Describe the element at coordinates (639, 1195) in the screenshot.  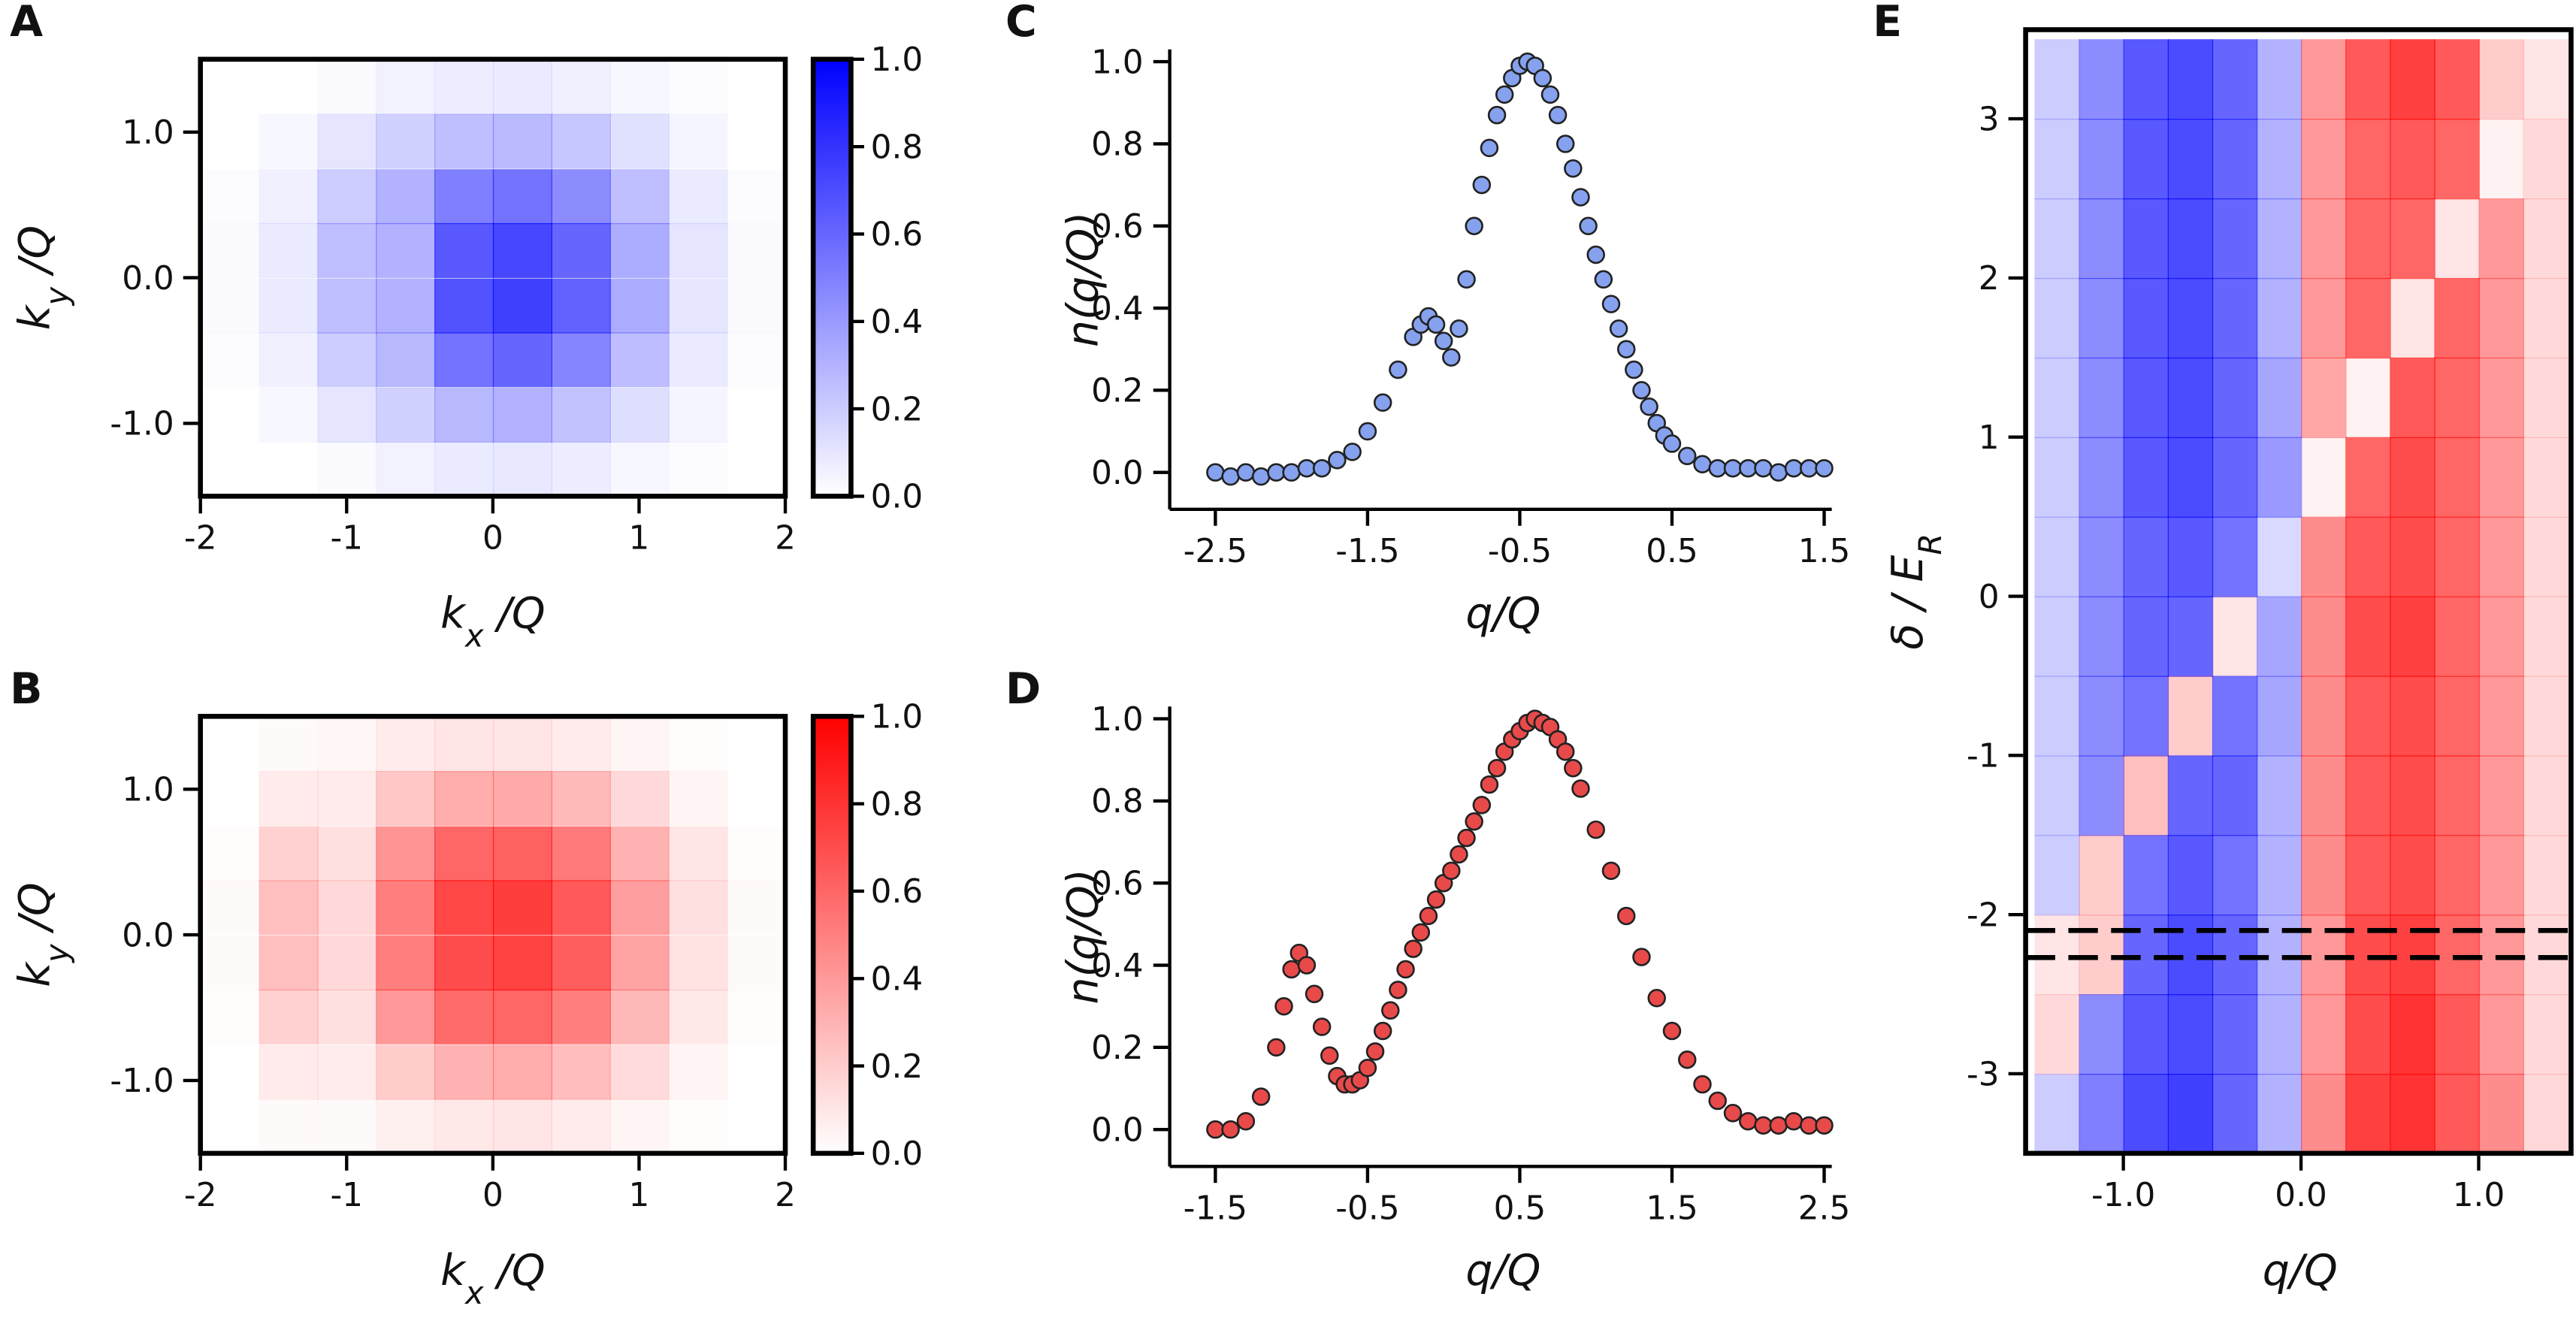
I see `x-tick-label: 1` at that location.